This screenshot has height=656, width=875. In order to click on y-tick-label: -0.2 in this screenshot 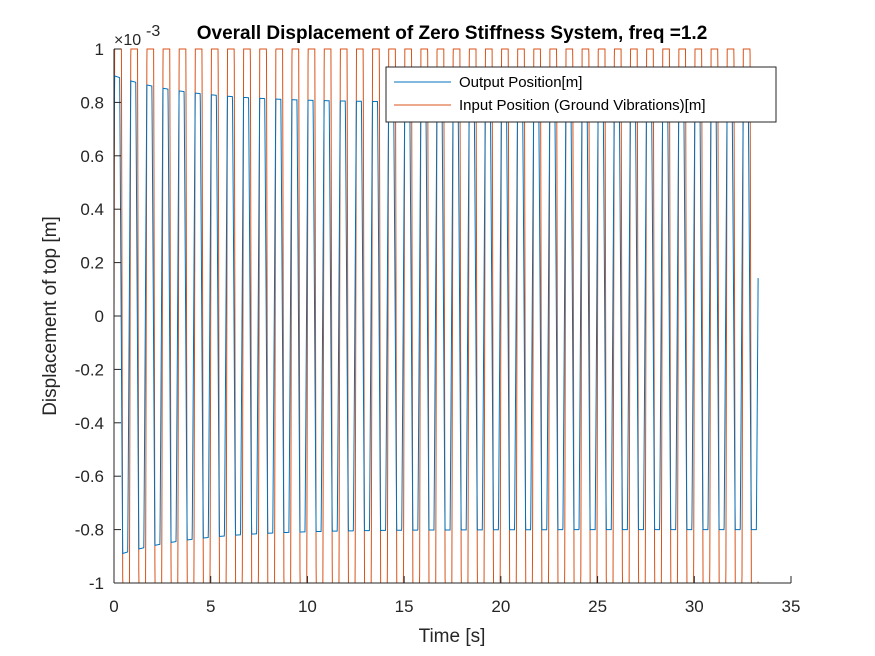, I will do `click(89, 369)`.